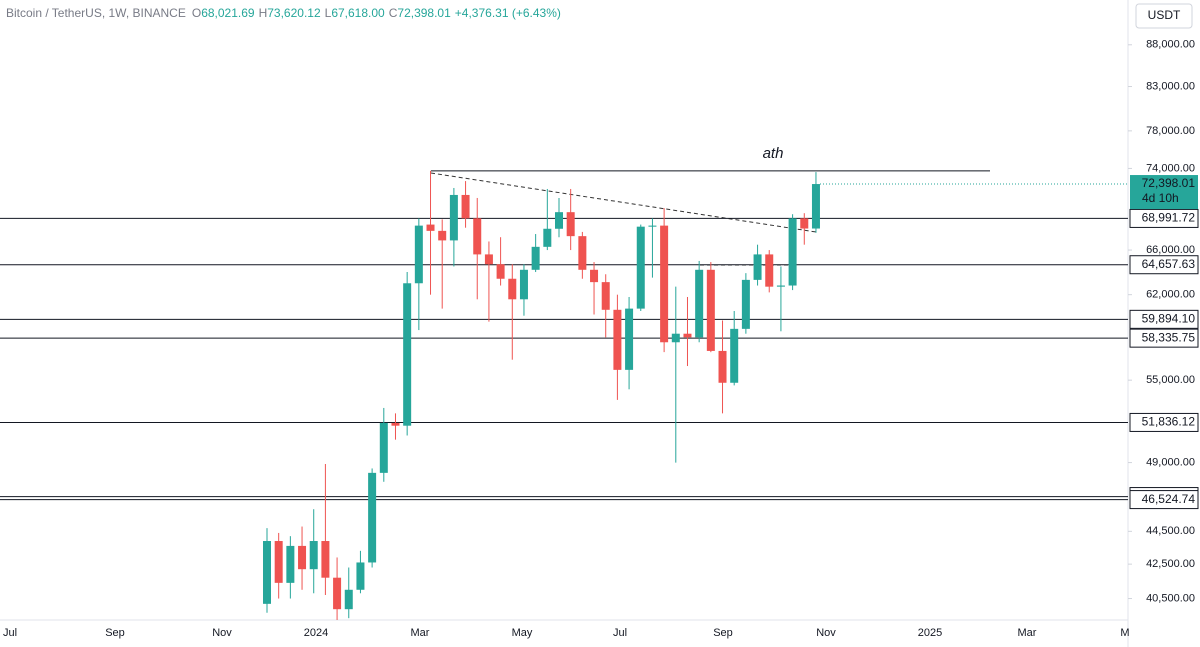  I want to click on field-key: O, so click(196, 13).